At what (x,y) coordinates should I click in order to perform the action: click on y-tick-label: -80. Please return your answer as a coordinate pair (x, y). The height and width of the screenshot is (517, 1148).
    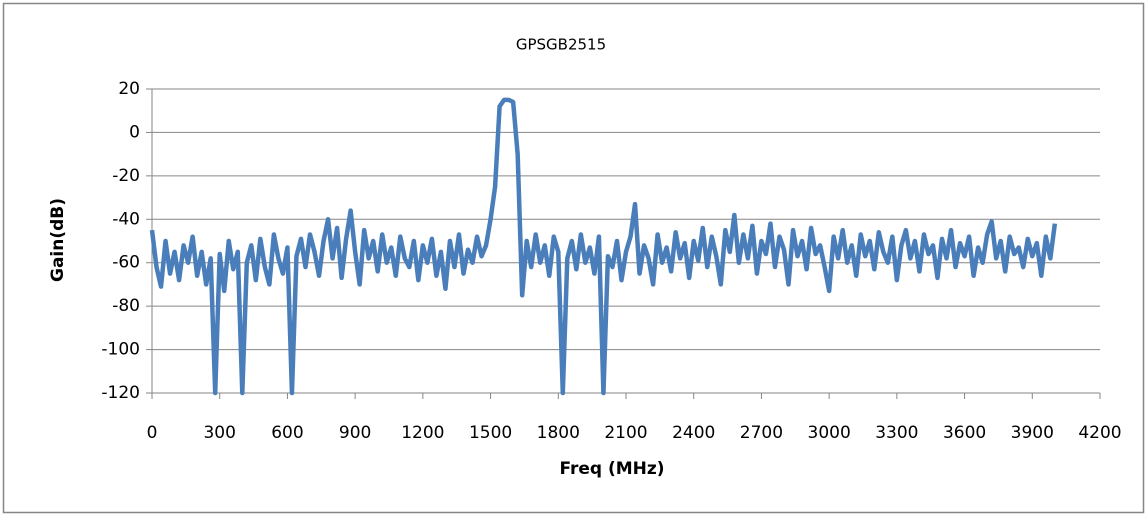
    Looking at the image, I should click on (126, 306).